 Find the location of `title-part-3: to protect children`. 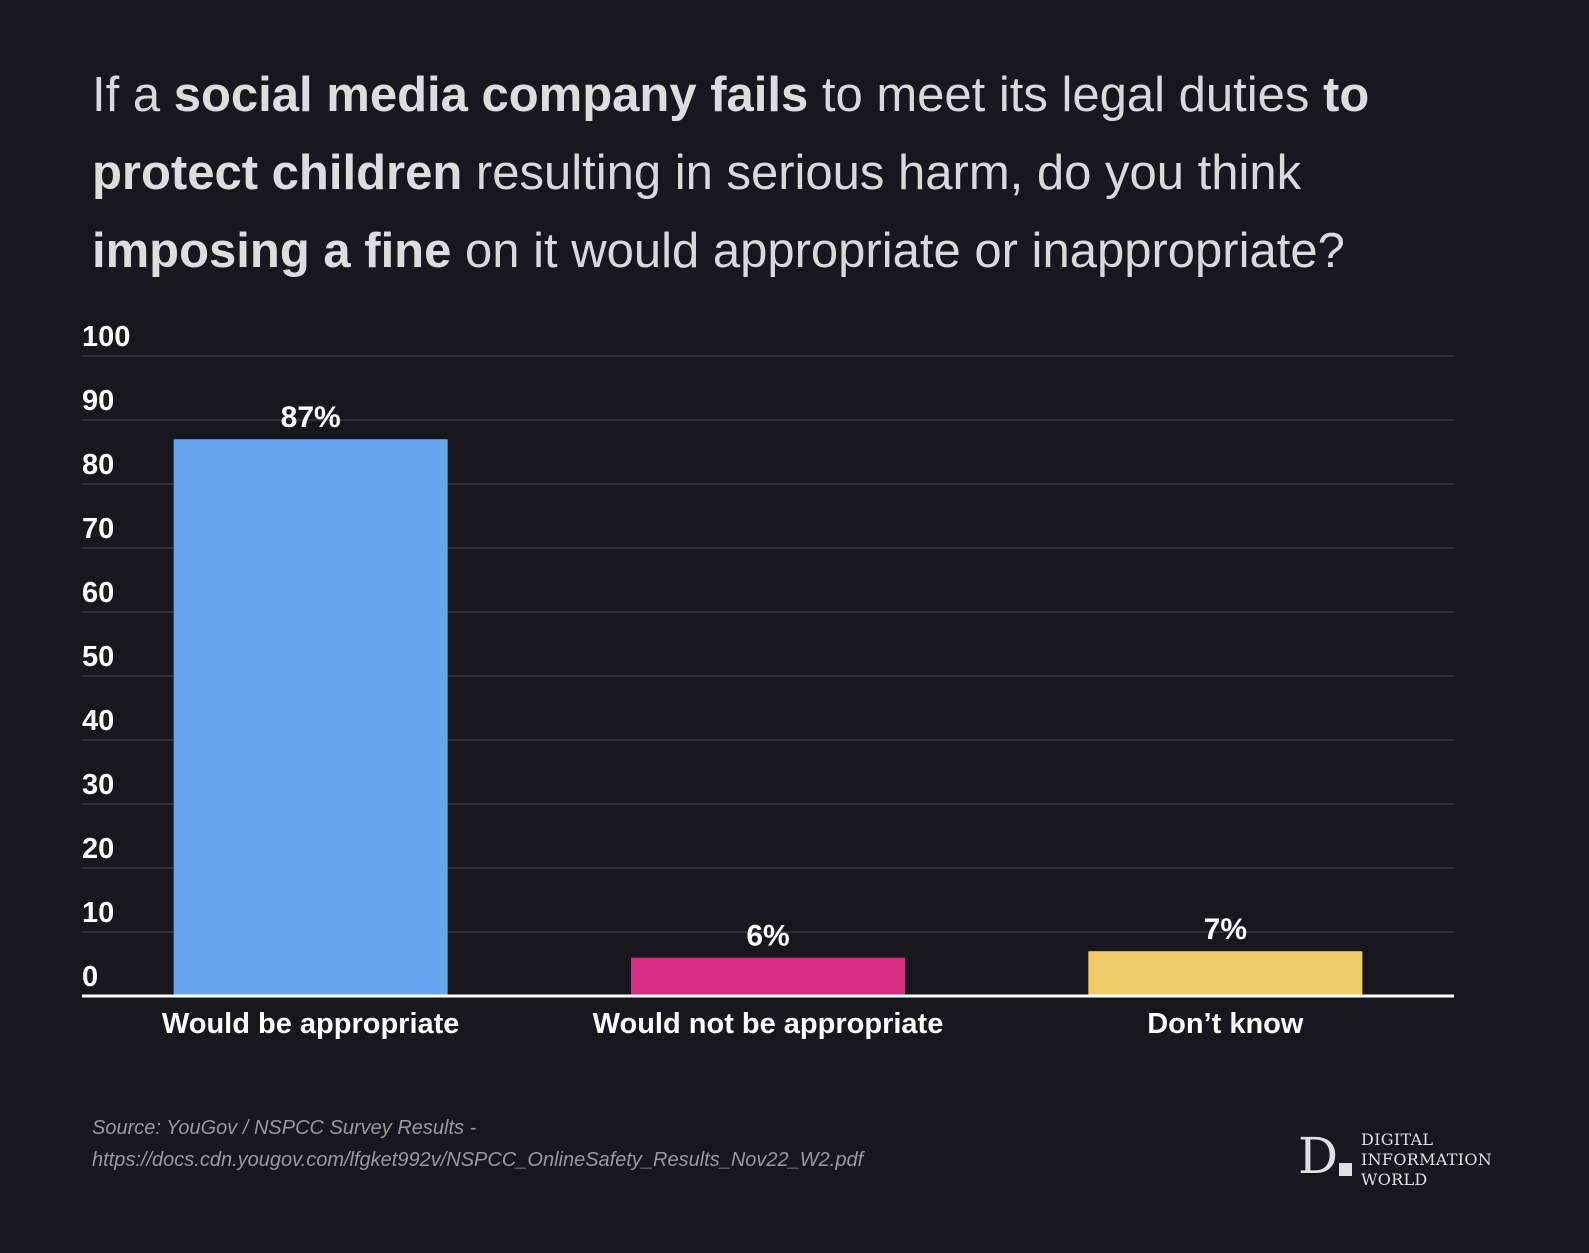

title-part-3: to protect children is located at coordinates (731, 134).